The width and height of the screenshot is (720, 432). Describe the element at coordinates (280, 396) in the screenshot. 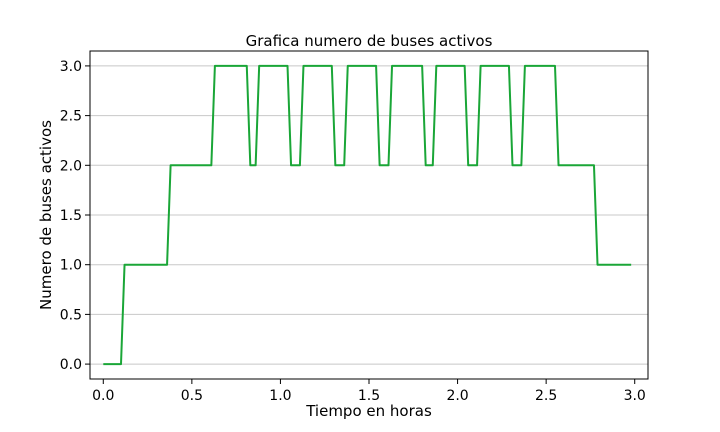

I see `x-tick-label-2: 1.0` at that location.